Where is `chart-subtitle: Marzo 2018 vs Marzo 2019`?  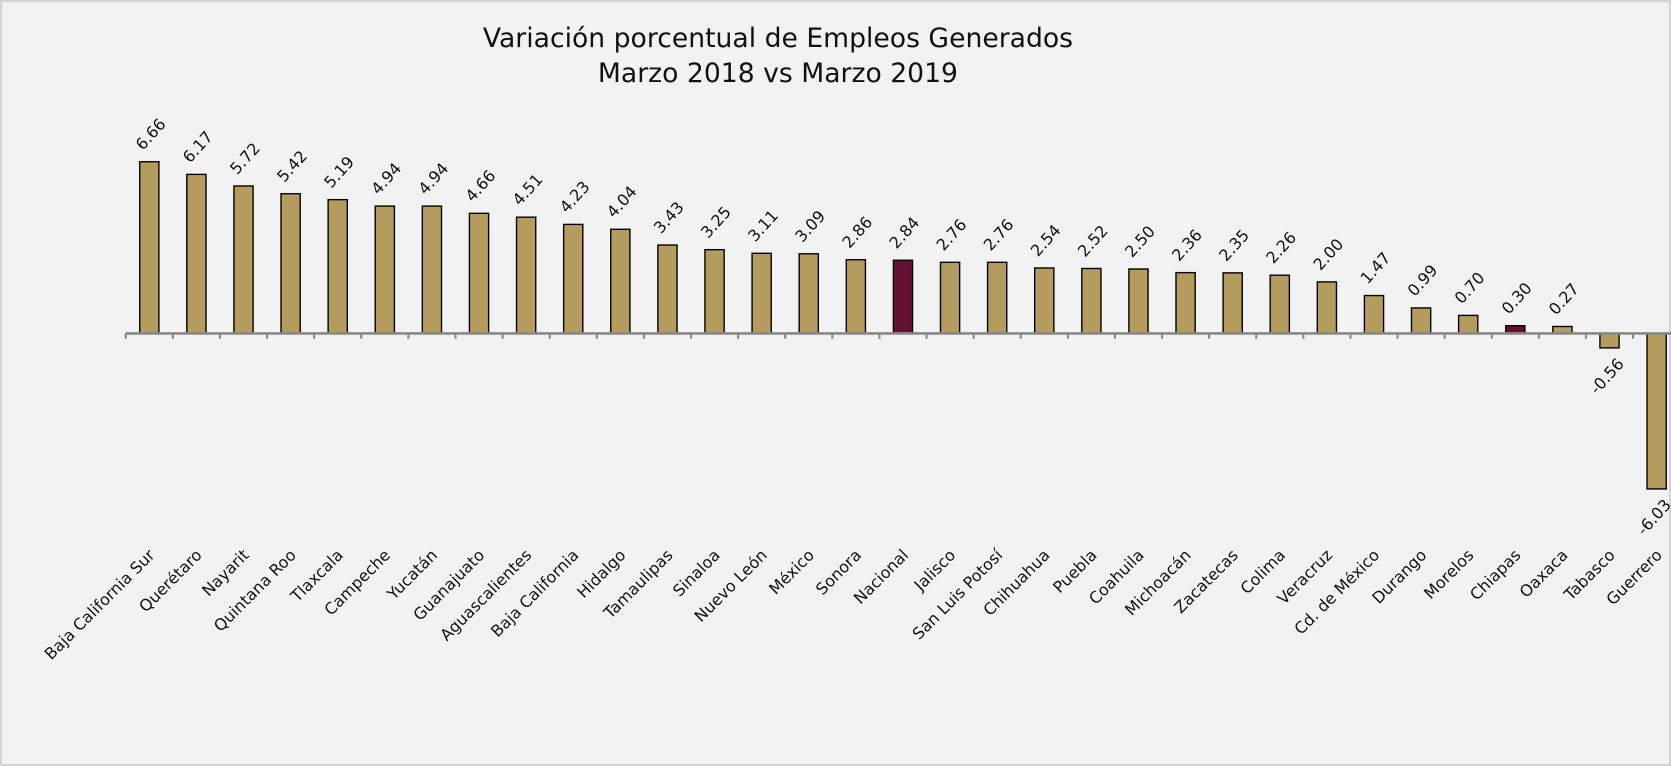 chart-subtitle: Marzo 2018 vs Marzo 2019 is located at coordinates (778, 73).